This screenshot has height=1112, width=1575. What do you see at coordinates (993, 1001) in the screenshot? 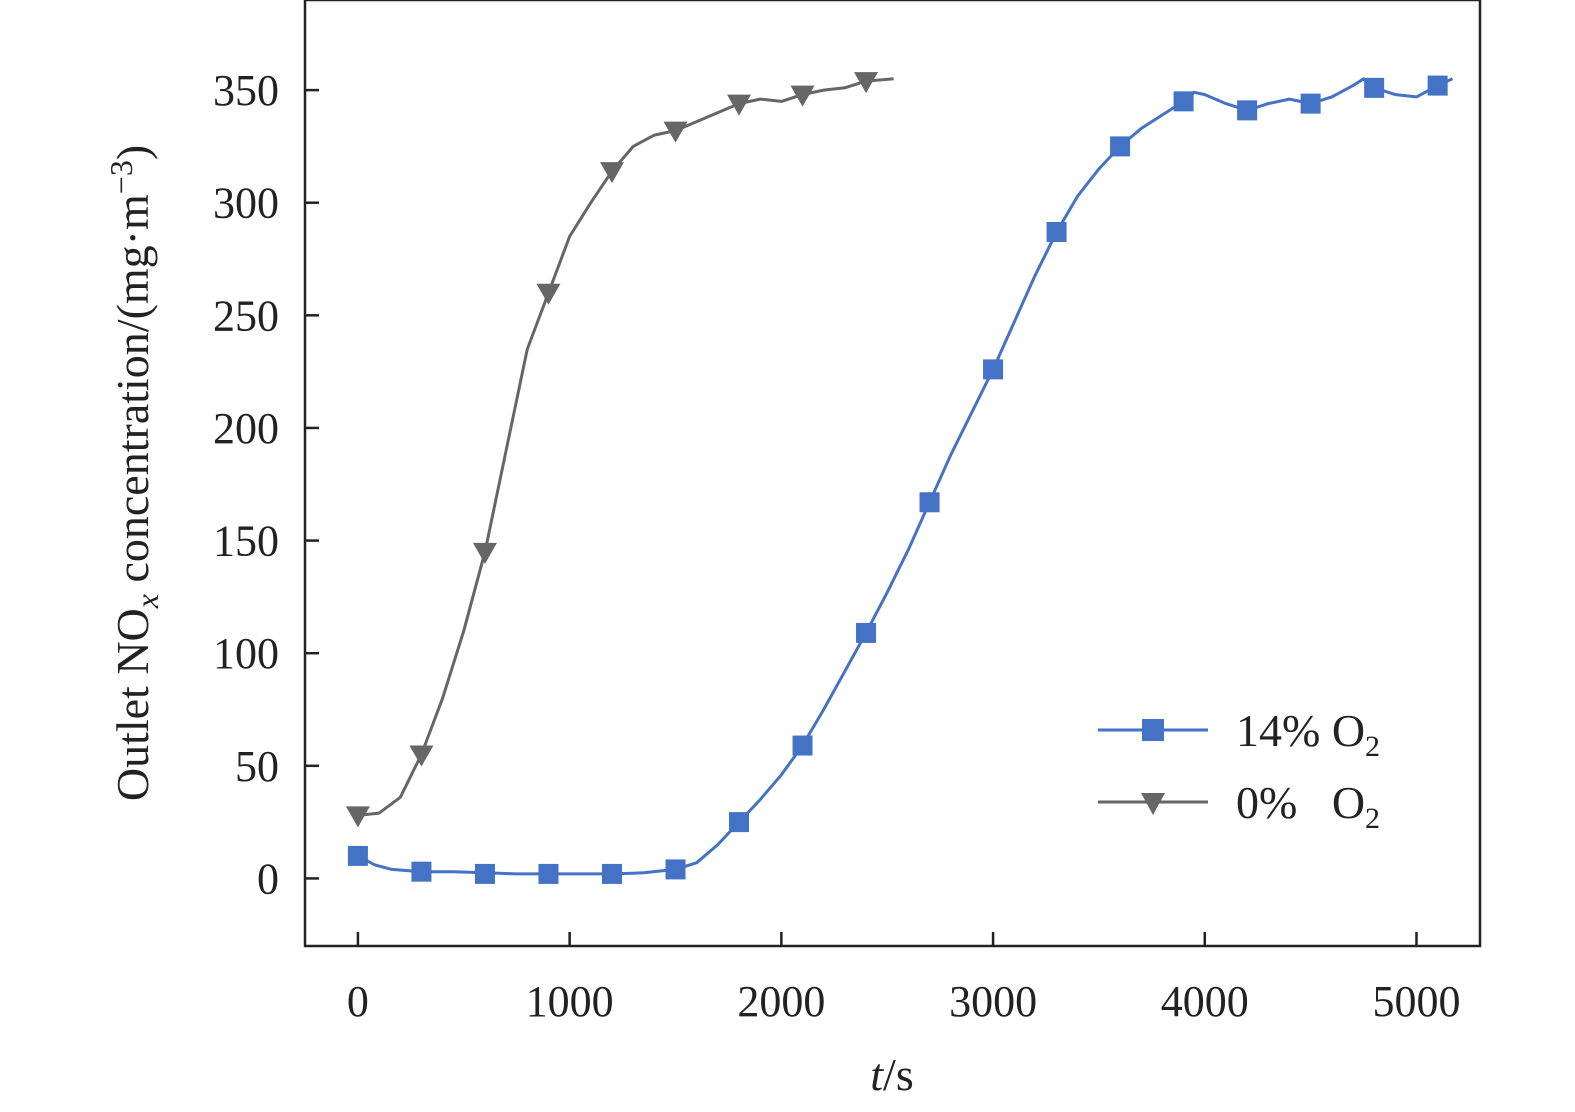
I see `x-tick-label: 3000` at bounding box center [993, 1001].